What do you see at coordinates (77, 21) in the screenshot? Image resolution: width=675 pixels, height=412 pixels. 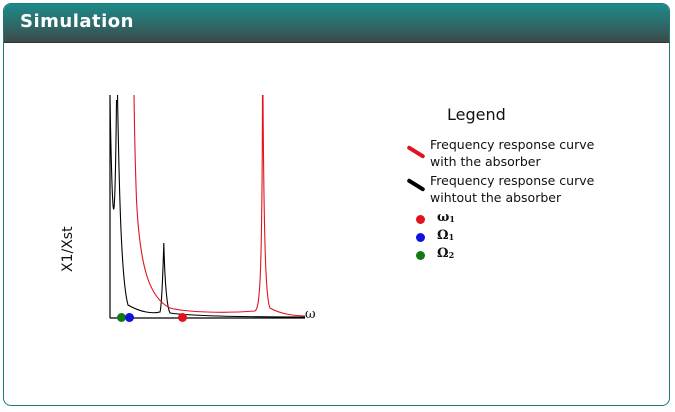 I see `panel-title: Simulation` at bounding box center [77, 21].